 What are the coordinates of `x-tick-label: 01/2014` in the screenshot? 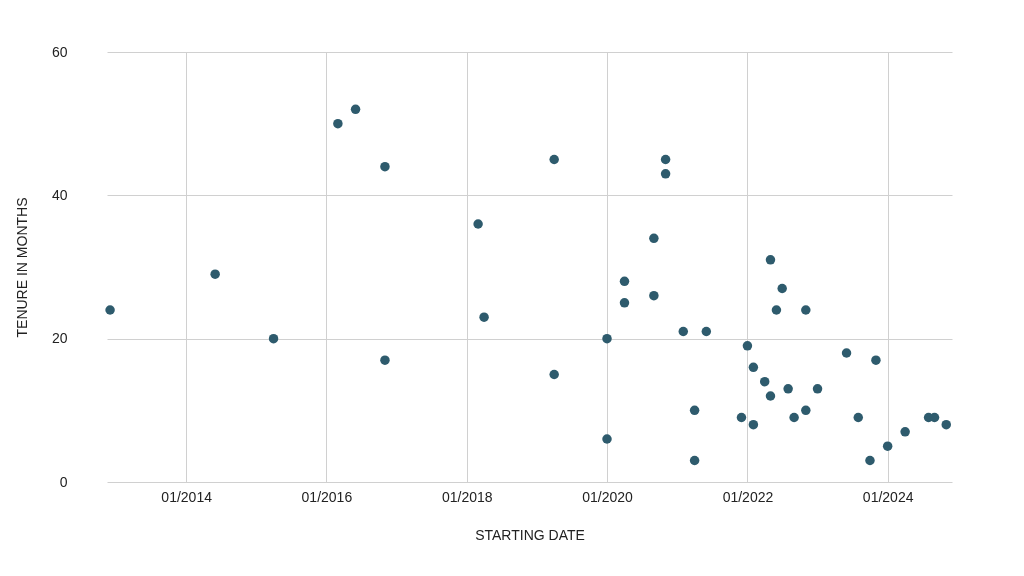 It's located at (187, 496).